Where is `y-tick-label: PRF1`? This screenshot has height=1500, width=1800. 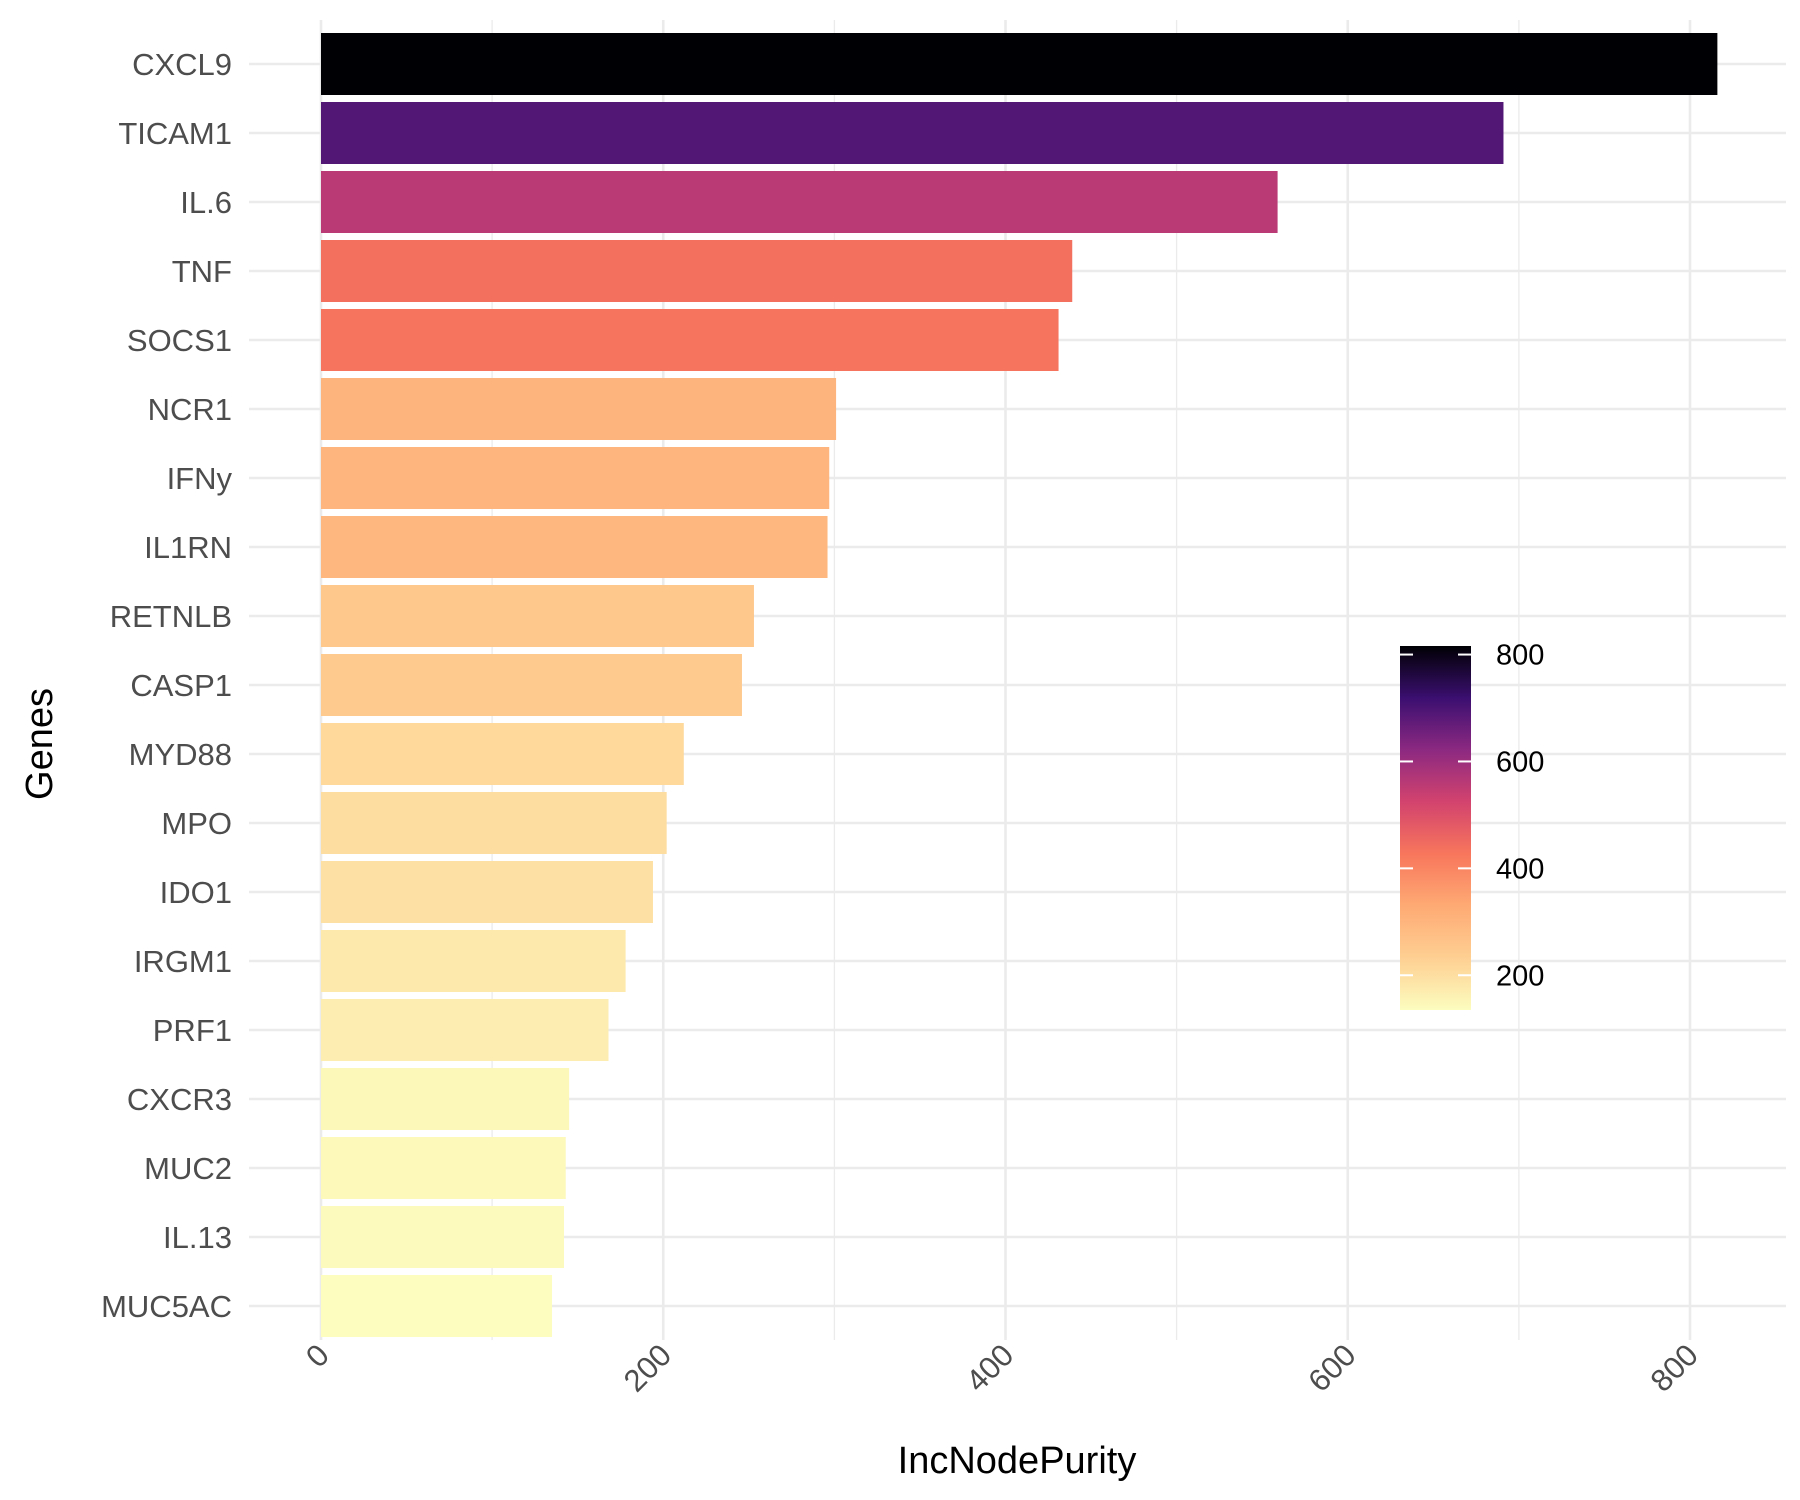 y-tick-label: PRF1 is located at coordinates (192, 1030).